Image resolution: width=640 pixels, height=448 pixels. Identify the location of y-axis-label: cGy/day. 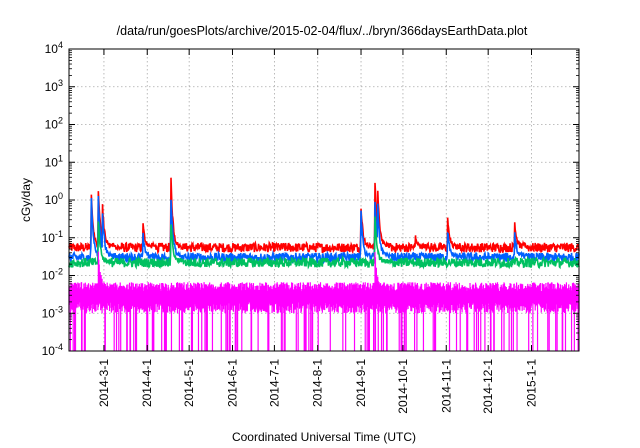
(26, 200).